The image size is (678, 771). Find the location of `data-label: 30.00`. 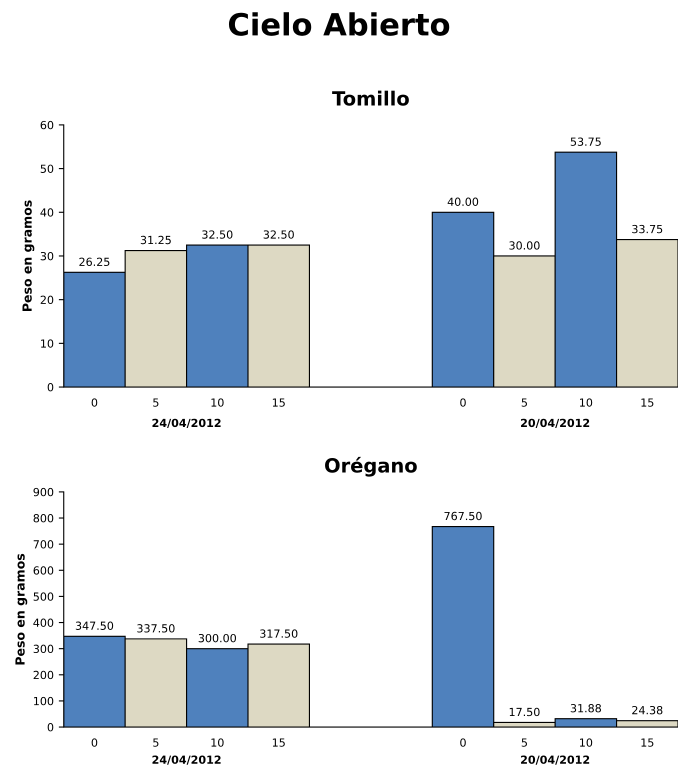

data-label: 30.00 is located at coordinates (524, 245).